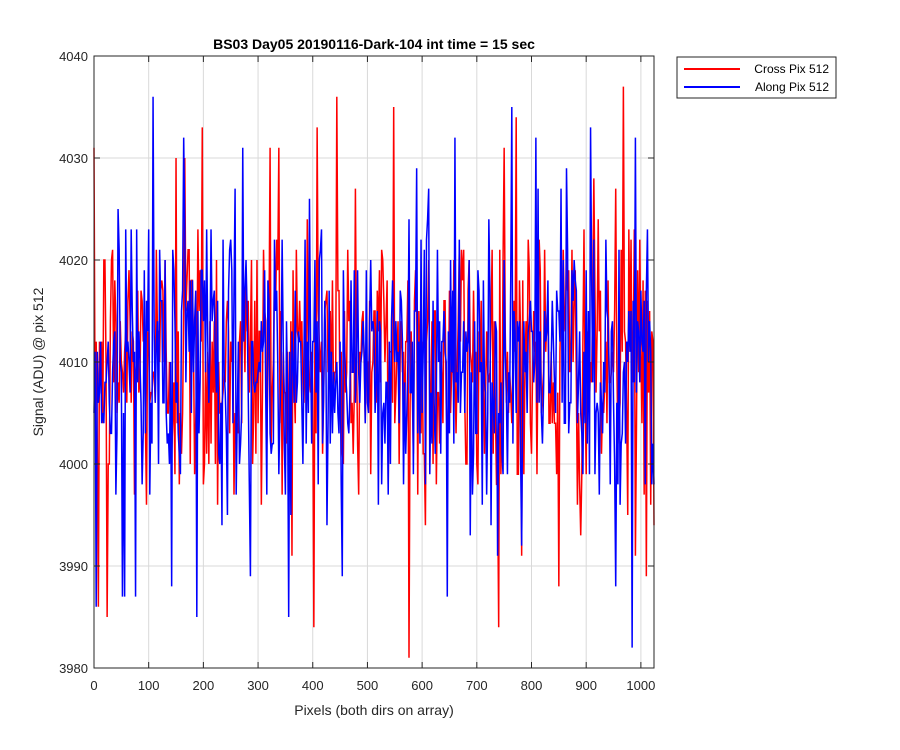  What do you see at coordinates (73, 566) in the screenshot?
I see `y-tick-label: 3990` at bounding box center [73, 566].